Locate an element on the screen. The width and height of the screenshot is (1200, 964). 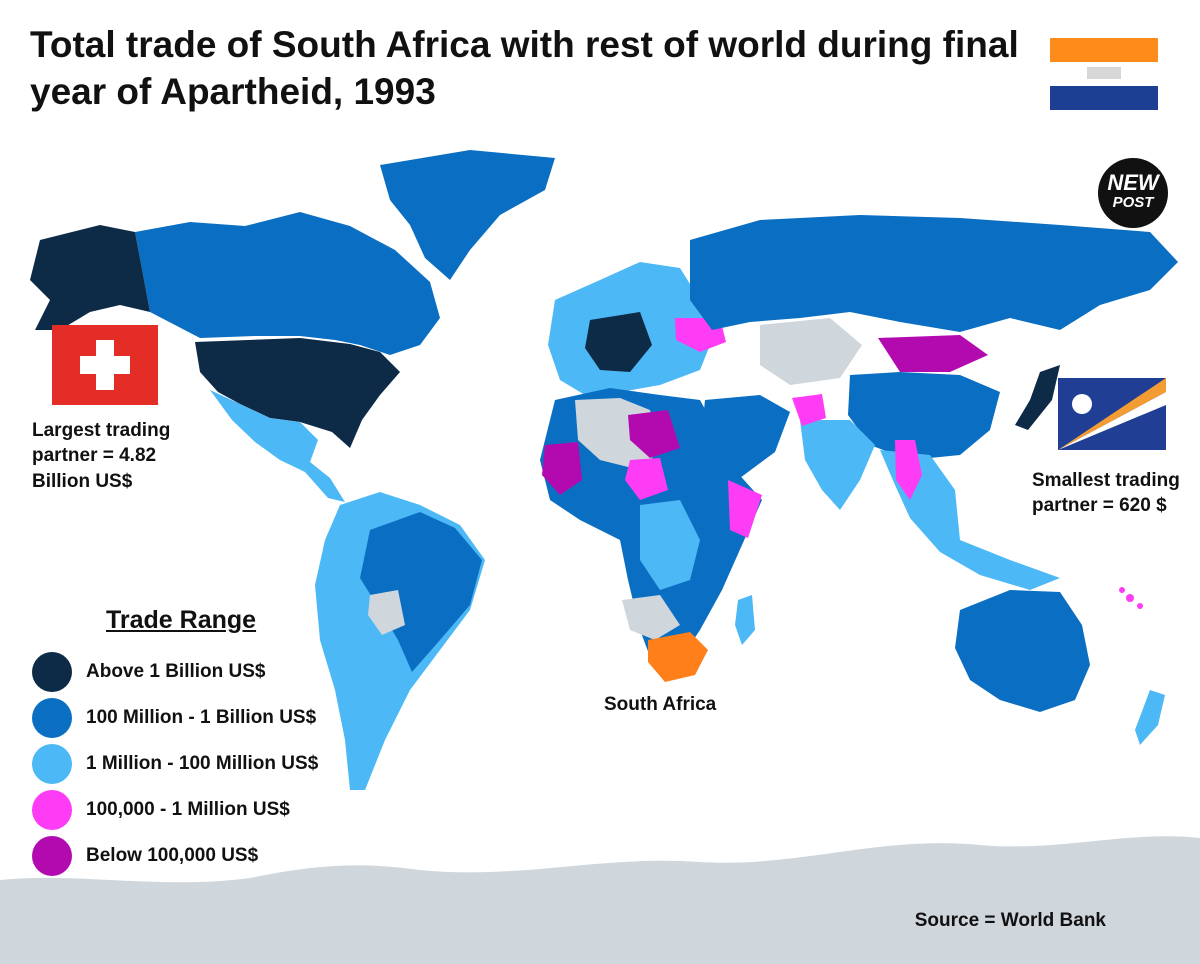
kazakhstan is located at coordinates (811, 351).